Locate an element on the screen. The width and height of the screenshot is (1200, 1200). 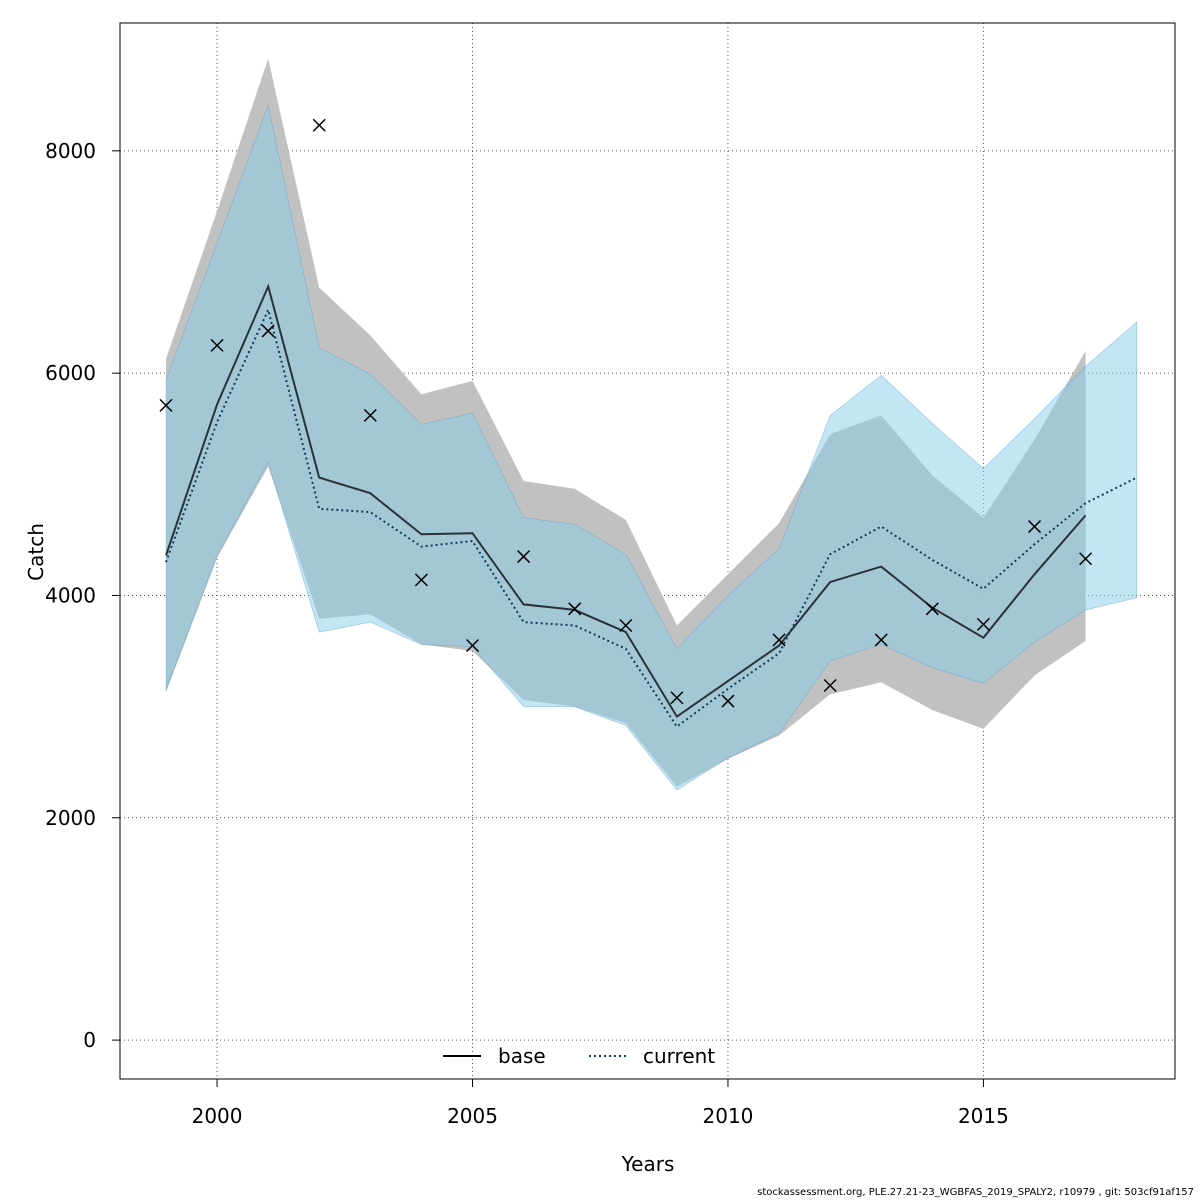
y-tick-label-8000: 8000 is located at coordinates (70, 151).